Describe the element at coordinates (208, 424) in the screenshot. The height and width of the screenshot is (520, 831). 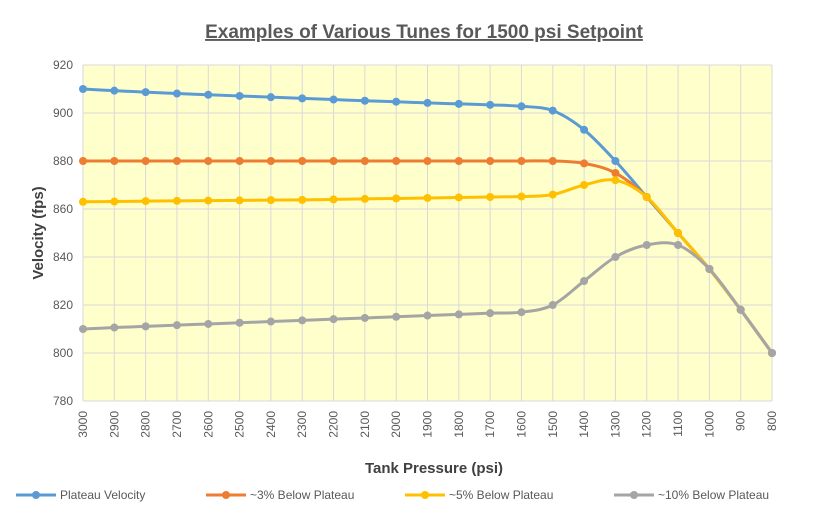
I see `x-tick-label: 2600` at that location.